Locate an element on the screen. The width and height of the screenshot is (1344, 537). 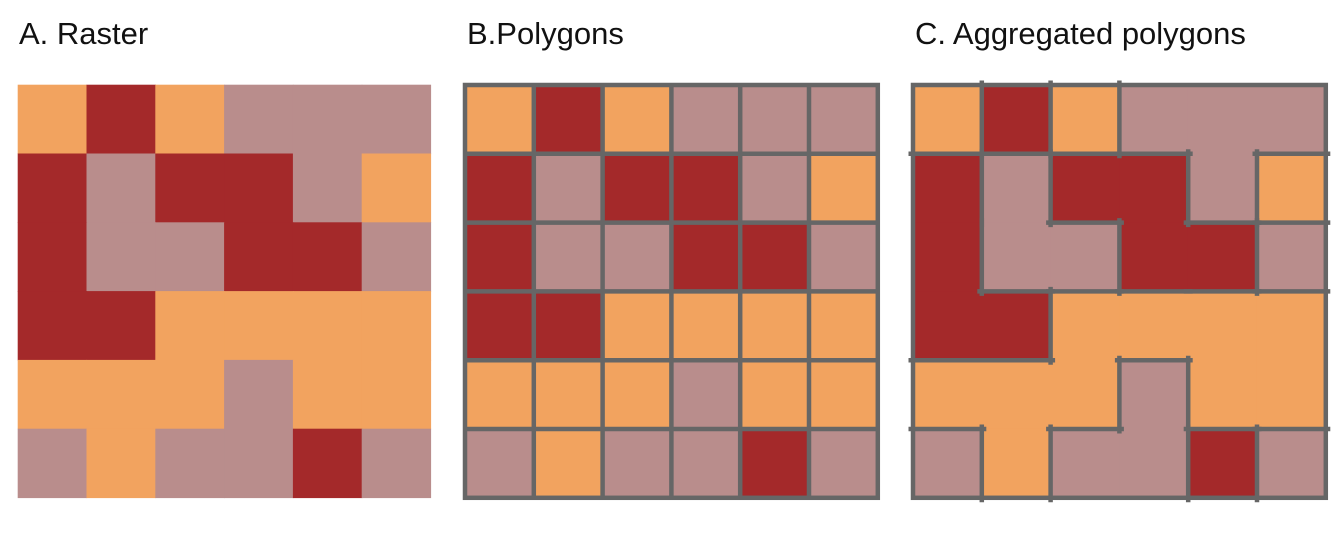
raster-cell-mauve-r1c4 is located at coordinates (259, 119).